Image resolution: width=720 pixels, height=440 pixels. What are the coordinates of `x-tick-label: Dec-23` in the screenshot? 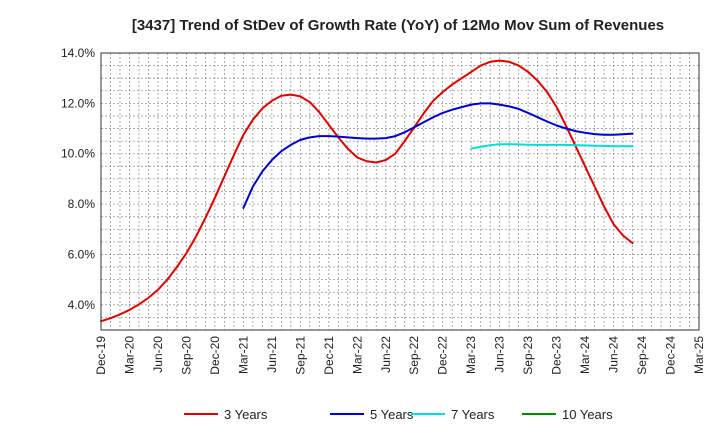 It's located at (557, 355).